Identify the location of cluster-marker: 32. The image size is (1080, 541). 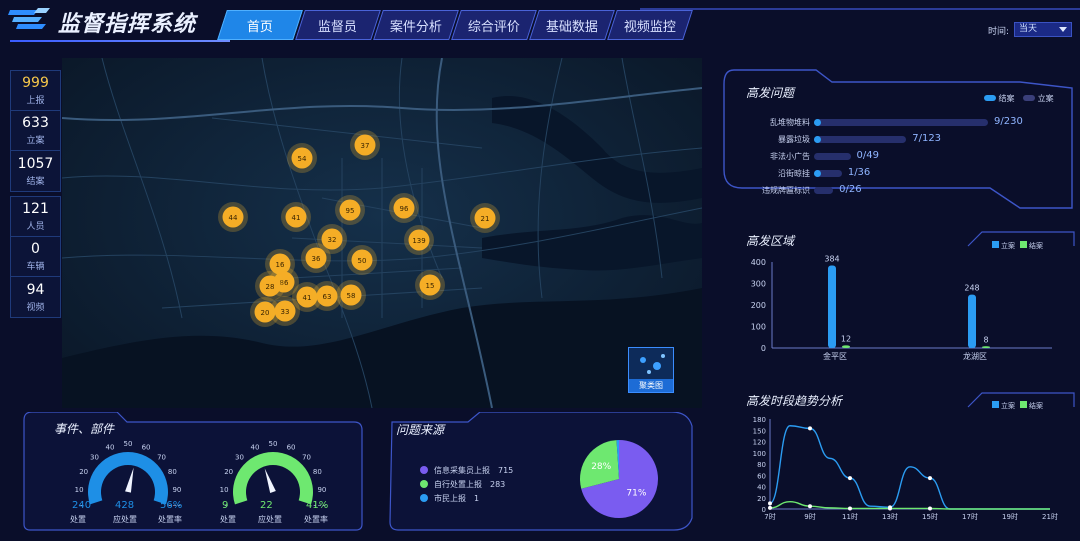
(332, 239).